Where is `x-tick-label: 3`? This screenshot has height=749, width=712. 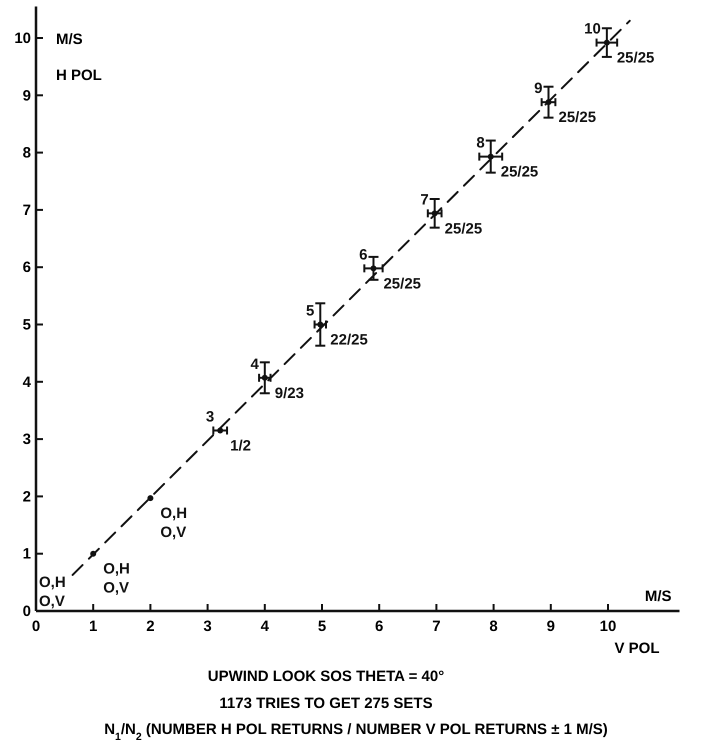 x-tick-label: 3 is located at coordinates (207, 626).